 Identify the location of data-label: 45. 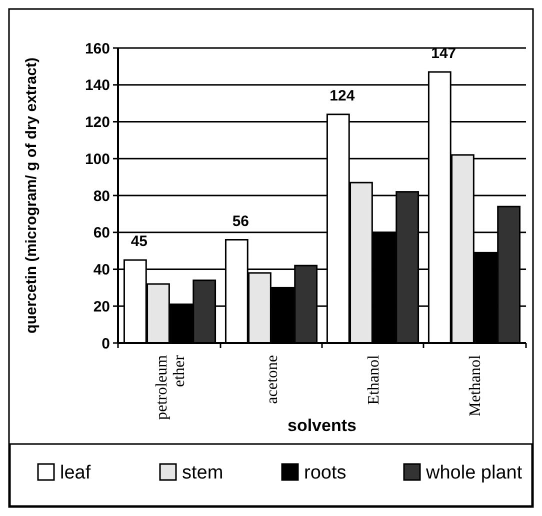
(139, 241).